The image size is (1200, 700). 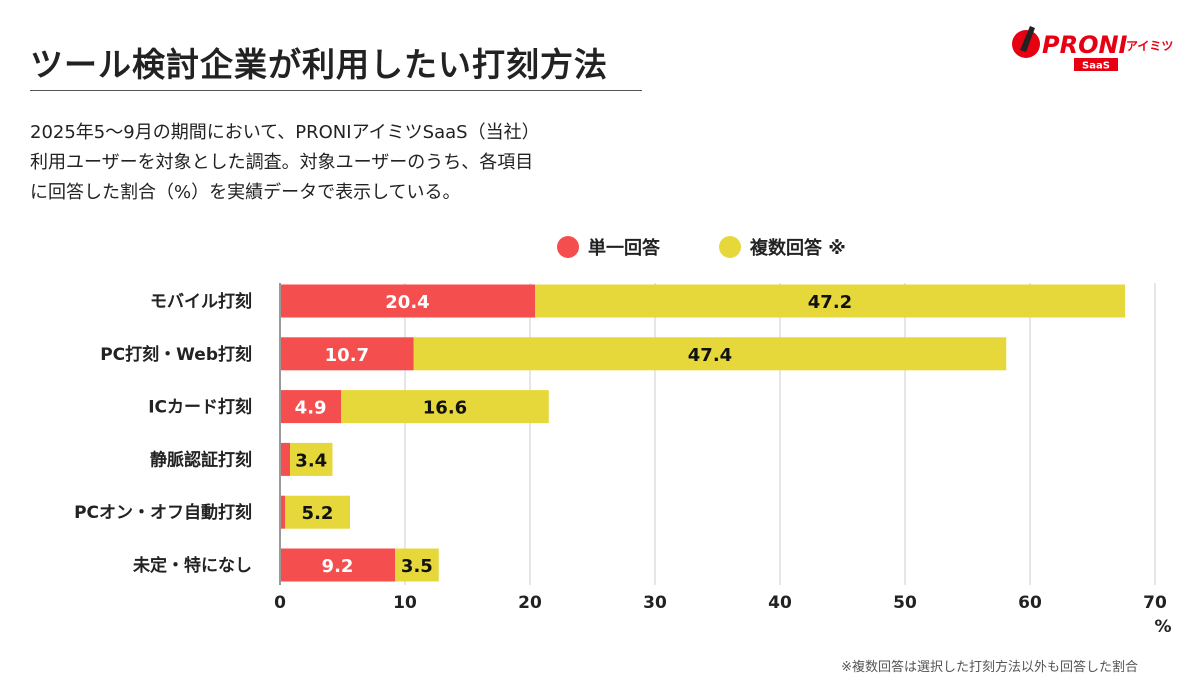 What do you see at coordinates (200, 407) in the screenshot?
I see `category-label: ICカード打刻` at bounding box center [200, 407].